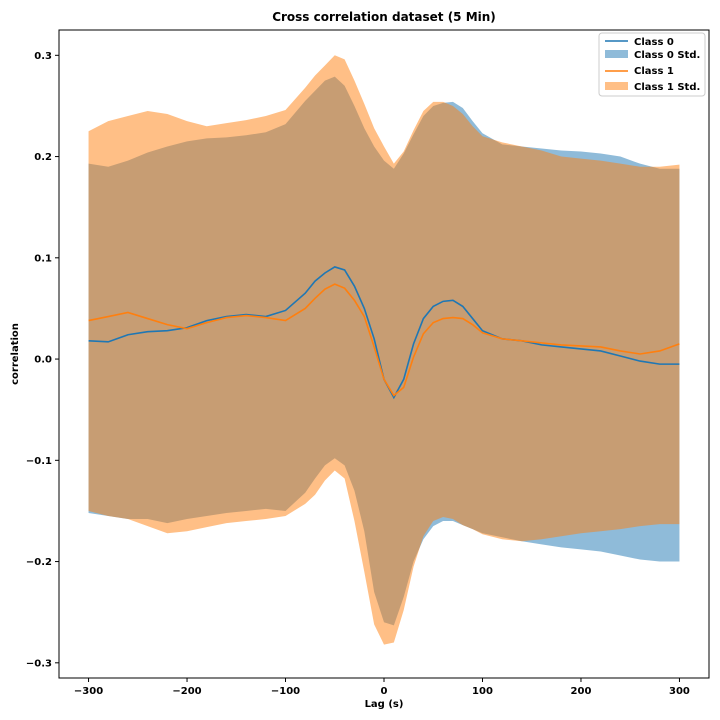  What do you see at coordinates (39, 663) in the screenshot?
I see `y-tick-label: −0.3` at bounding box center [39, 663].